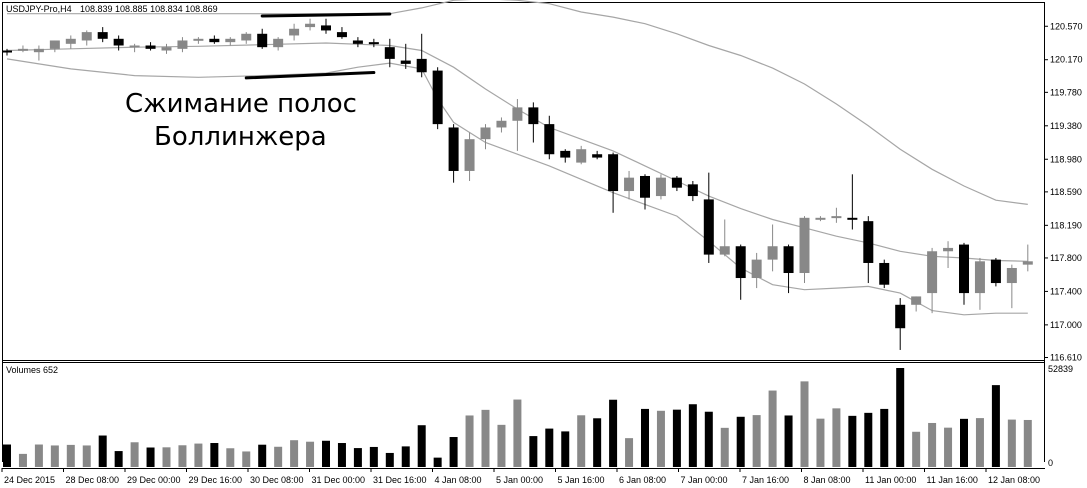 This screenshot has width=1087, height=488. What do you see at coordinates (339, 480) in the screenshot?
I see `time-tick-label: 31 Dec 00:00` at bounding box center [339, 480].